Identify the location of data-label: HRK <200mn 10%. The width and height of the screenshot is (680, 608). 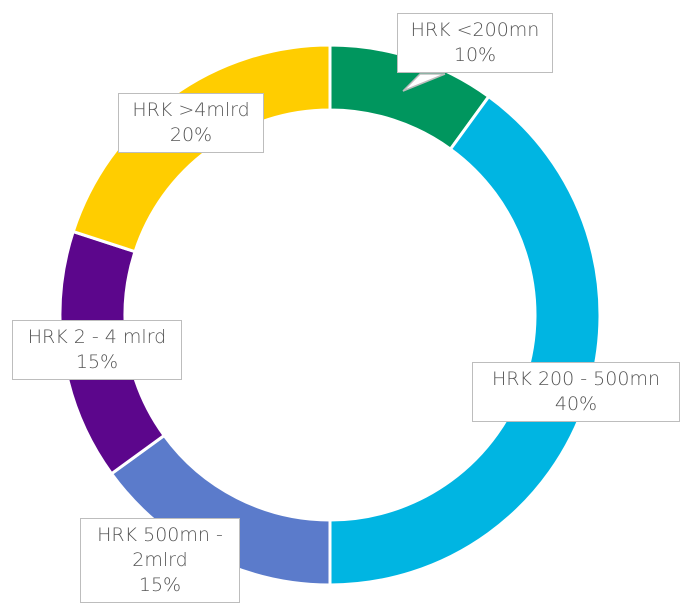
(475, 43).